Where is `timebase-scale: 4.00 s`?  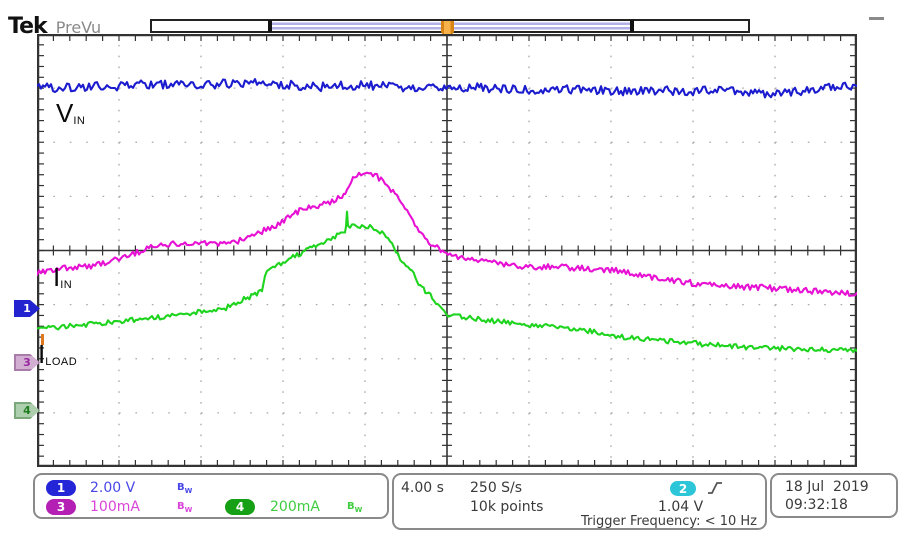 timebase-scale: 4.00 s is located at coordinates (422, 488).